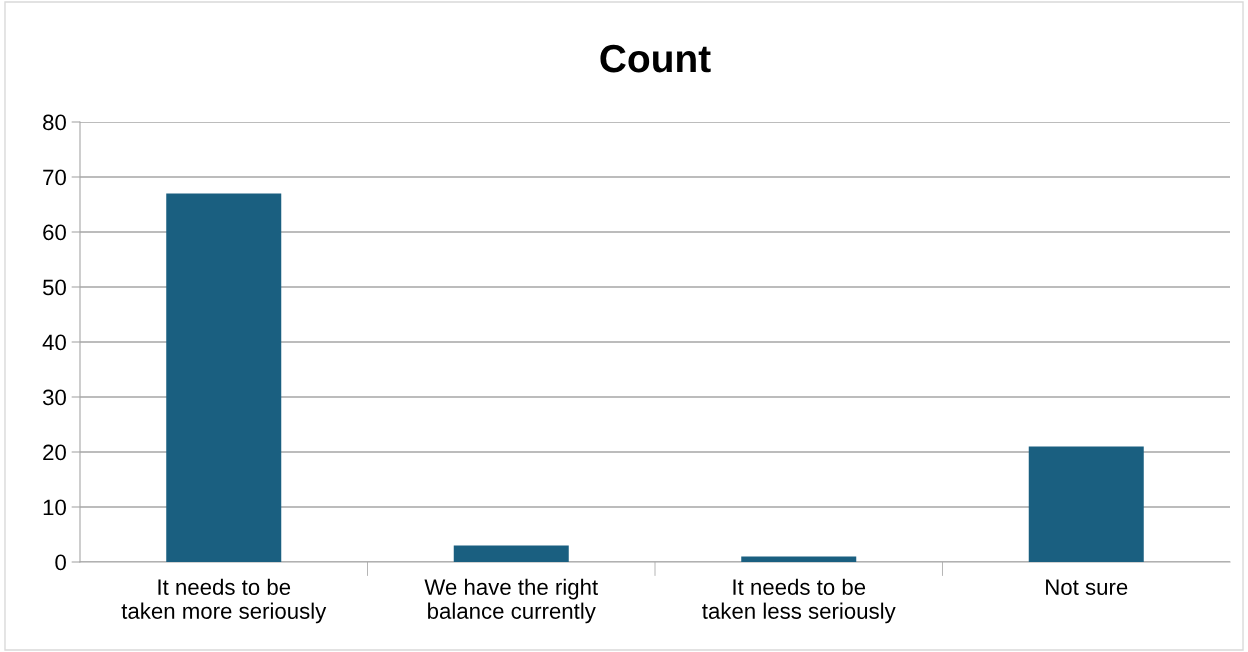 The image size is (1248, 652). What do you see at coordinates (799, 601) in the screenshot?
I see `x-tick-label: It needs to be taken less seriously` at bounding box center [799, 601].